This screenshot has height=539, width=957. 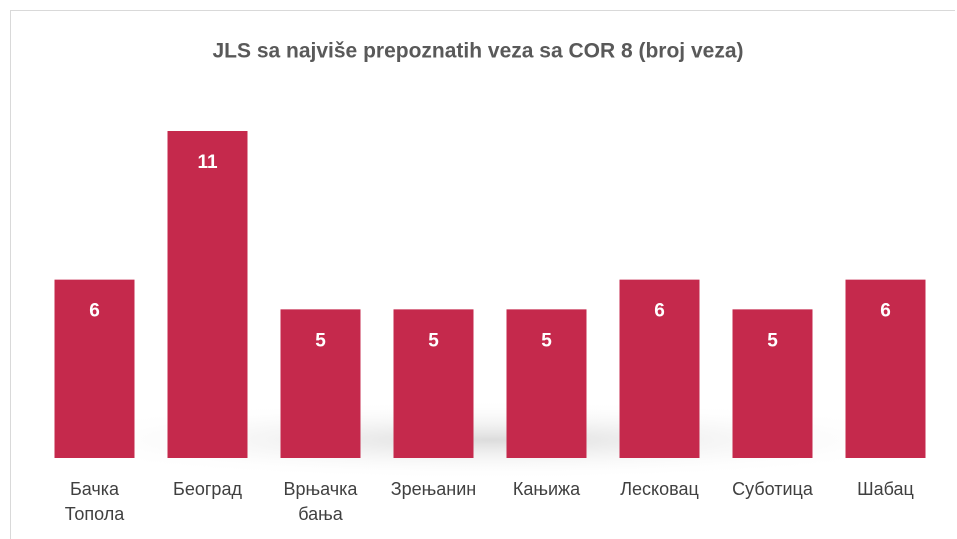 I want to click on data-label: 11, so click(x=207, y=162).